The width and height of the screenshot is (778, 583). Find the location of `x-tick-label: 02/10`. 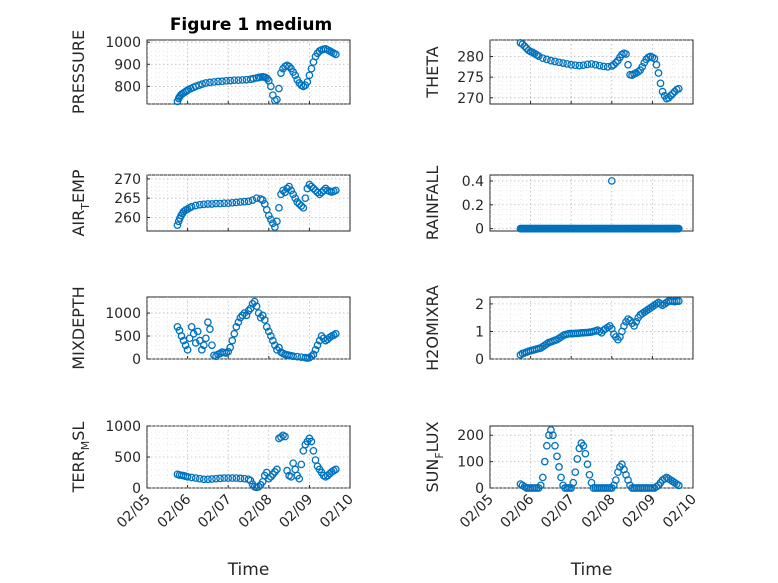

x-tick-label: 02/10 is located at coordinates (680, 512).